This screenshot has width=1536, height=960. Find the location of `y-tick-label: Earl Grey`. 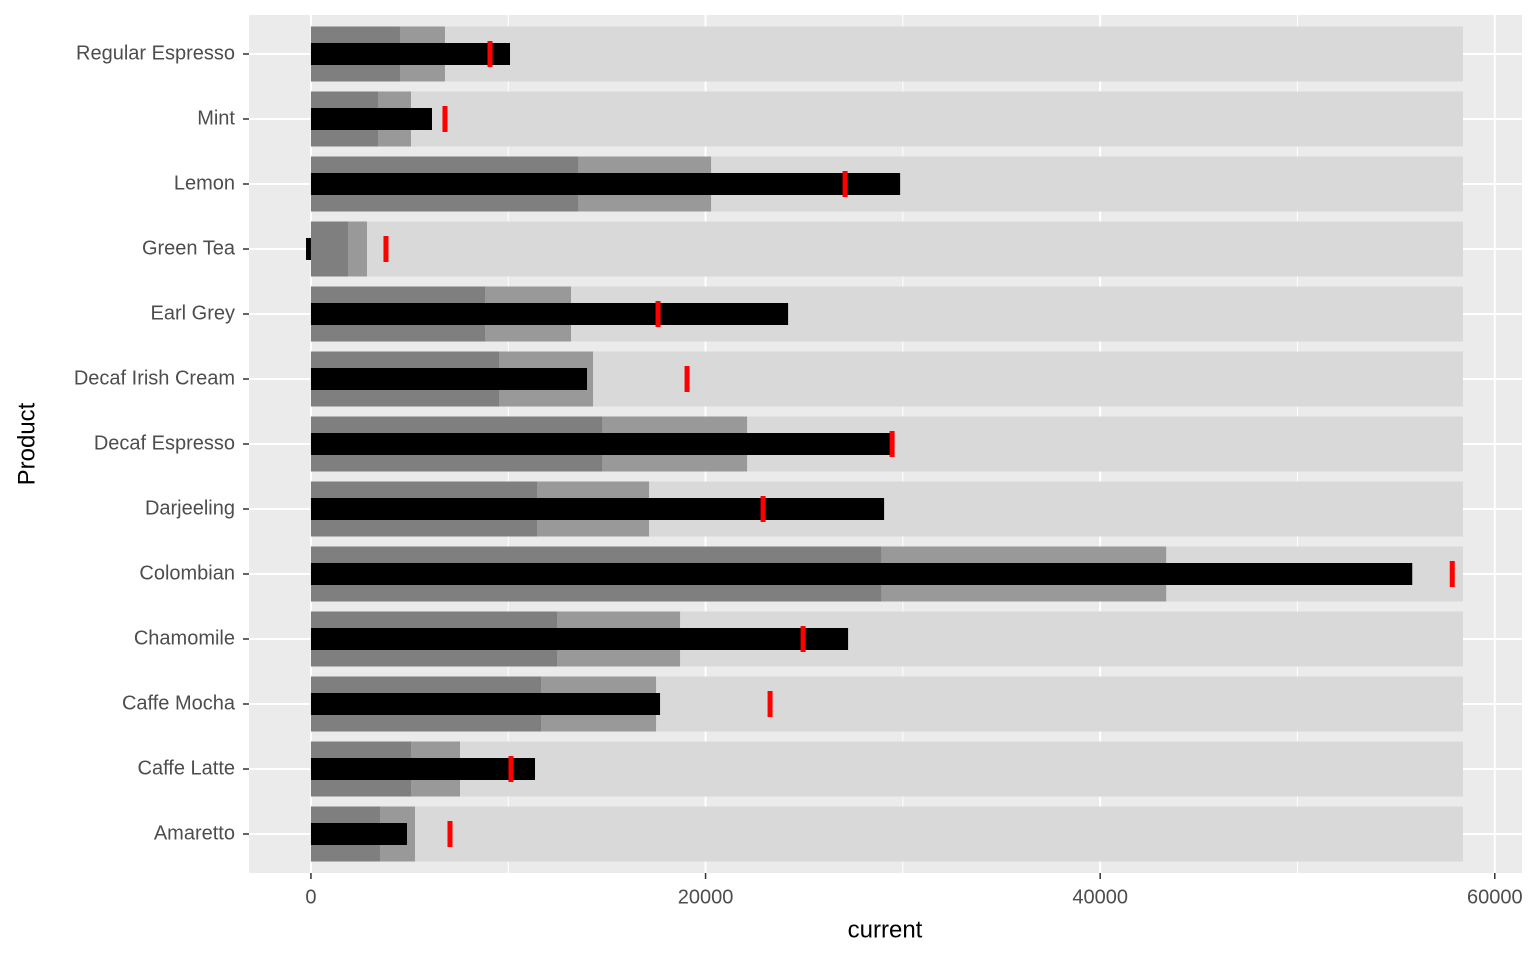

y-tick-label: Earl Grey is located at coordinates (193, 313).